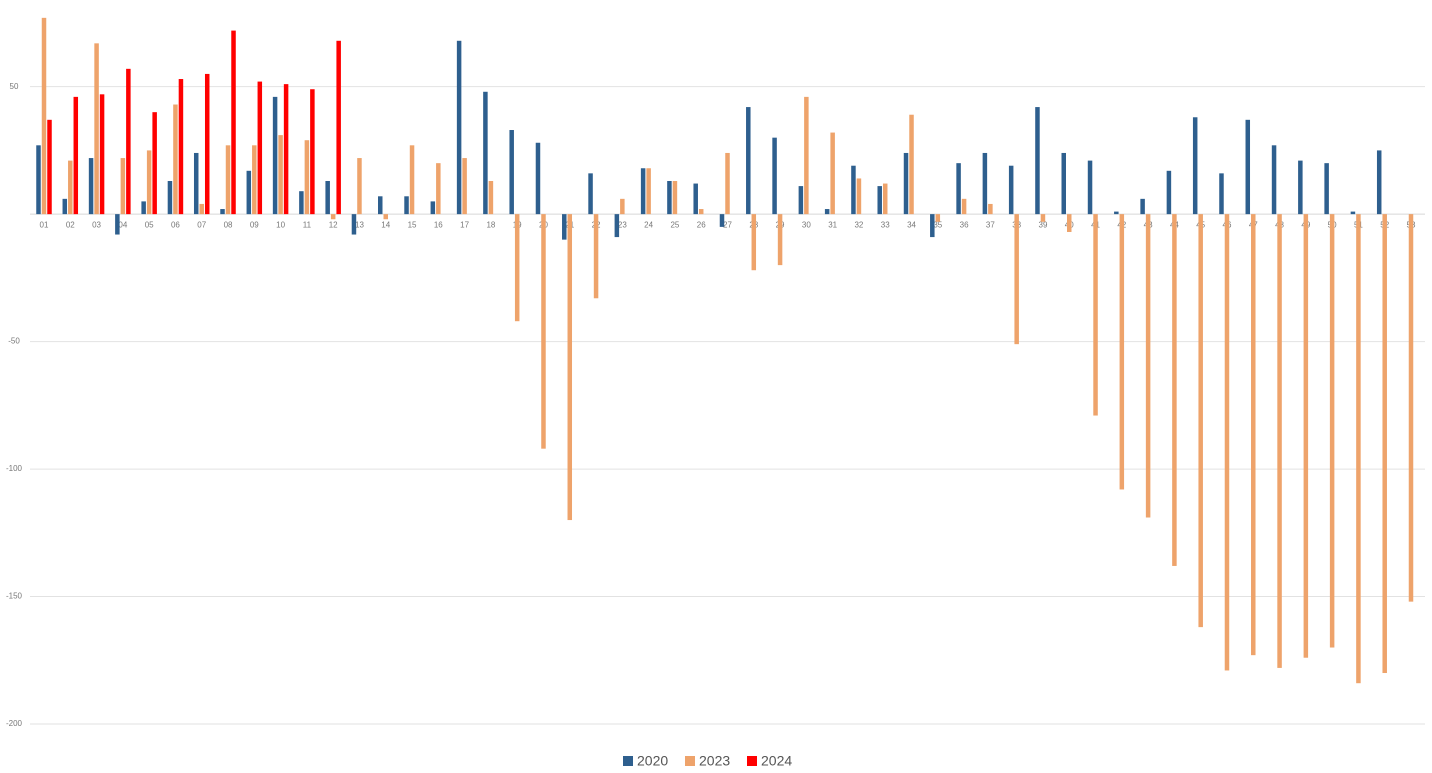 Image resolution: width=1432 pixels, height=773 pixels. Describe the element at coordinates (96, 224) in the screenshot. I see `x-tick-label: 03` at that location.